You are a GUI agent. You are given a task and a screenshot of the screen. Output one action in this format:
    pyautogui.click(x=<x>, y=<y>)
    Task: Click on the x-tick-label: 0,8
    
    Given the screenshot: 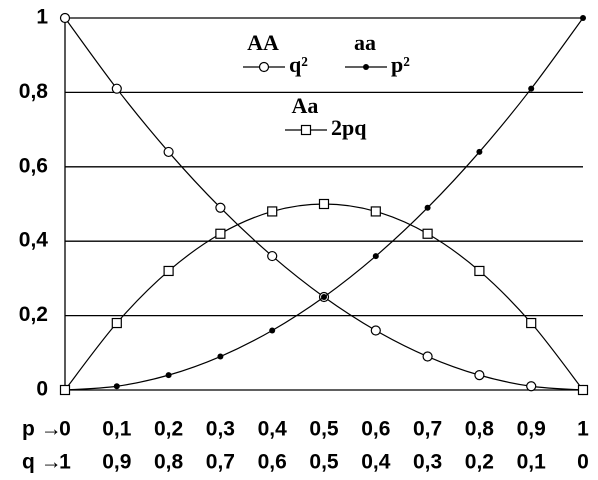 What is the action you would take?
    pyautogui.click(x=480, y=429)
    